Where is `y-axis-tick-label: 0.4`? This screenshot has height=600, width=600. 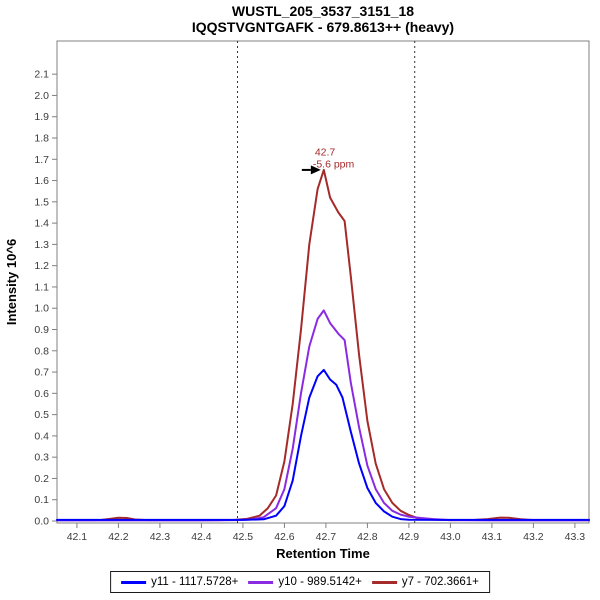
y-axis-tick-label: 0.4 is located at coordinates (41, 436).